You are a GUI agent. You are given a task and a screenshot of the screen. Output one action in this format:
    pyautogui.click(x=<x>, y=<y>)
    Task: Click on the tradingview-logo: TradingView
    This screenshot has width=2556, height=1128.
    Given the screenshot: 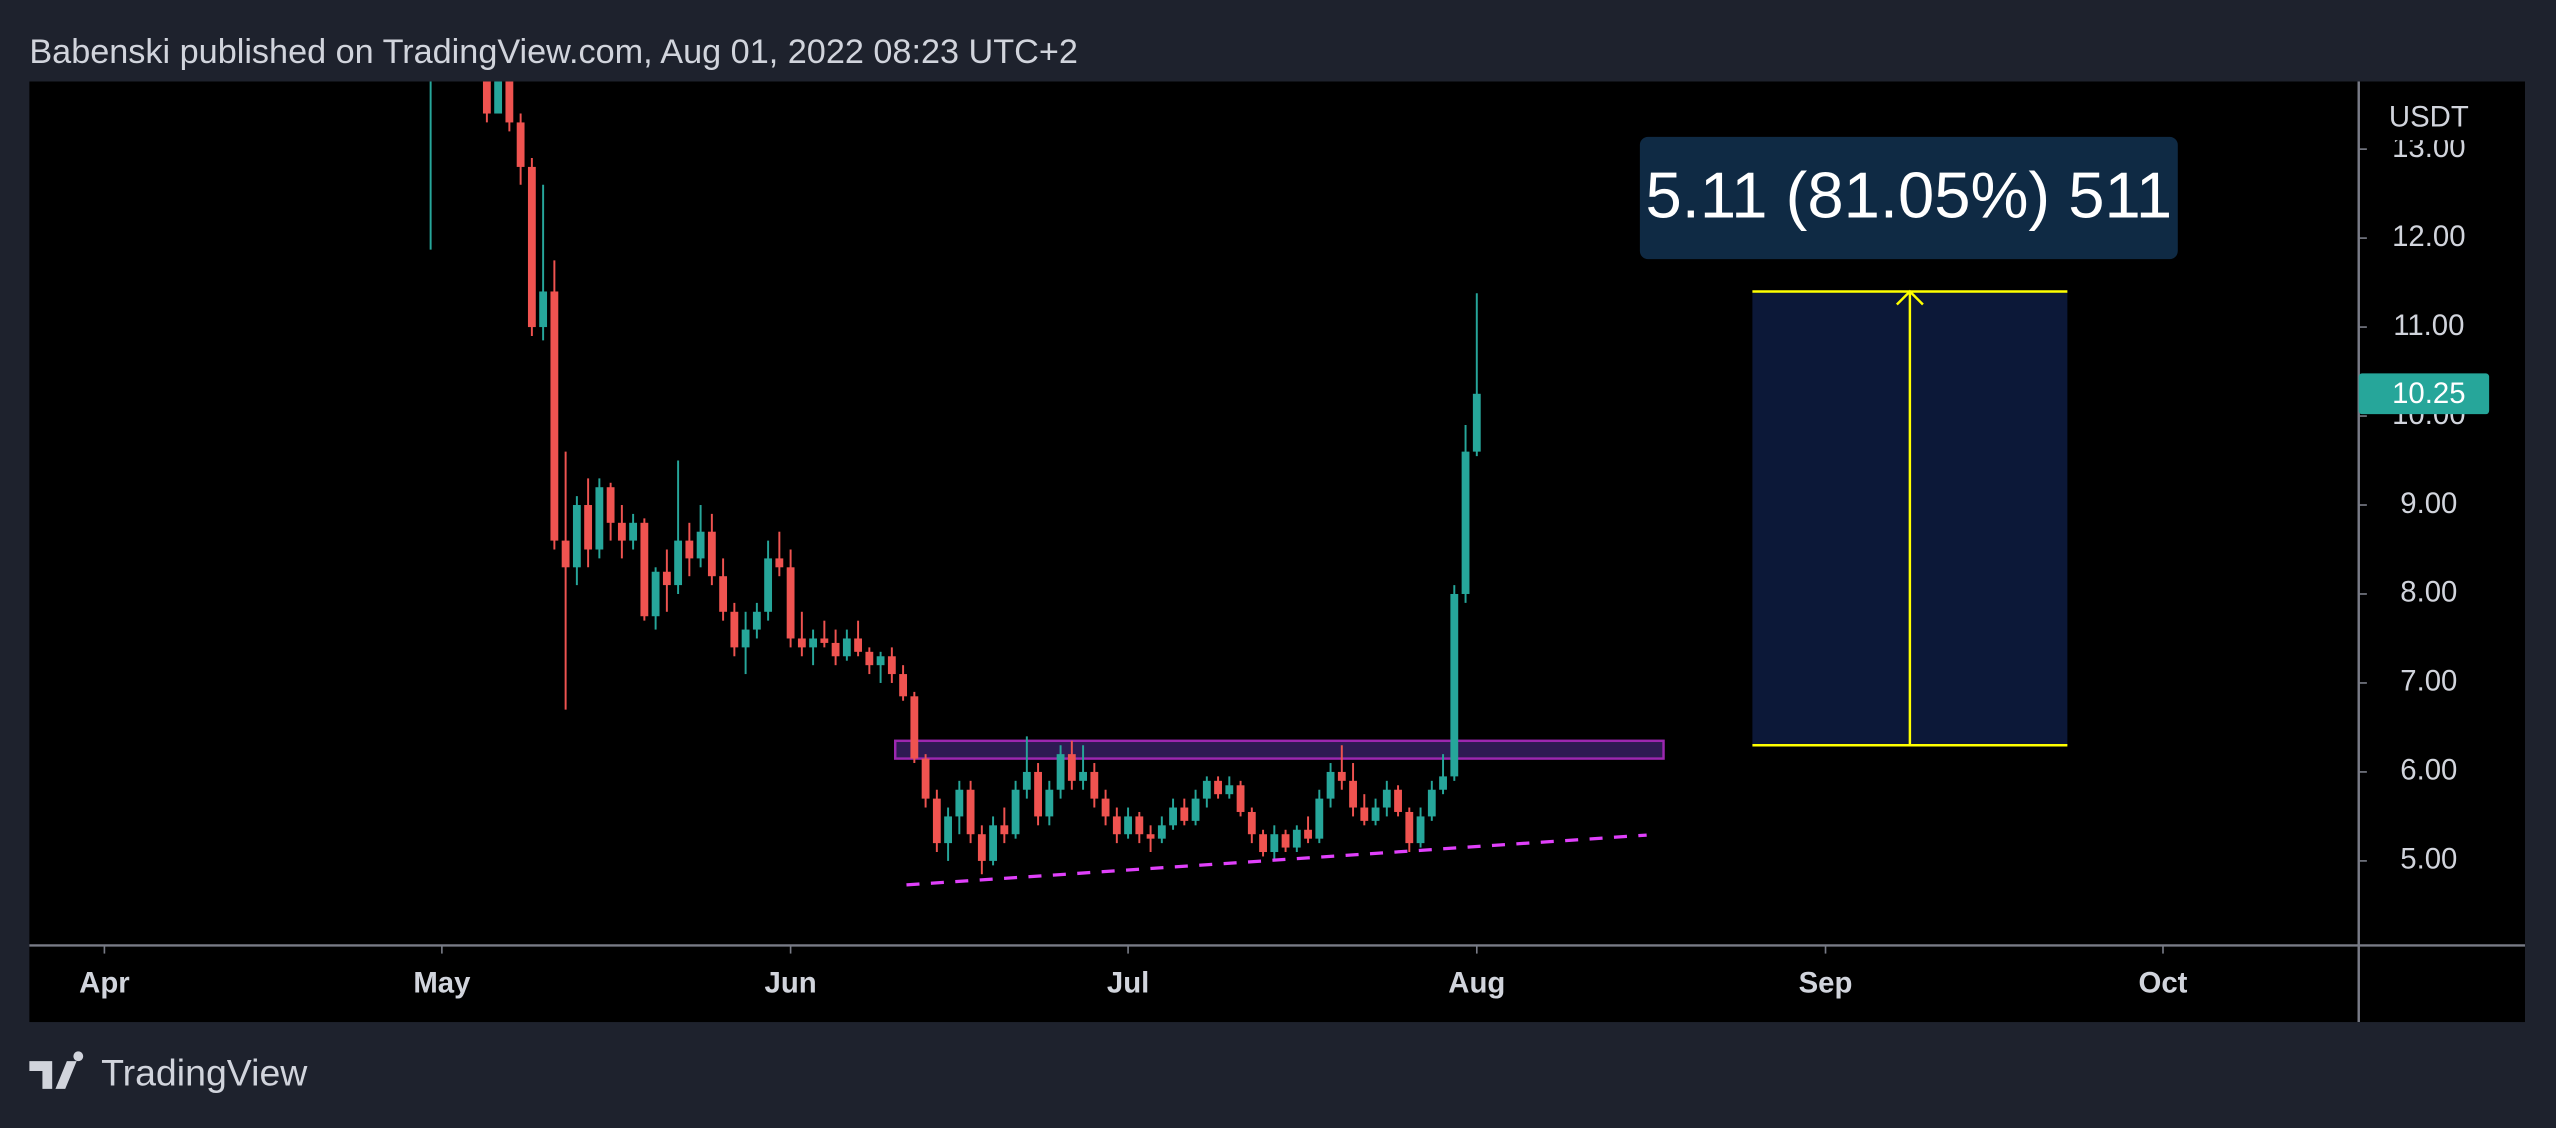 What is the action you would take?
    pyautogui.click(x=168, y=1072)
    